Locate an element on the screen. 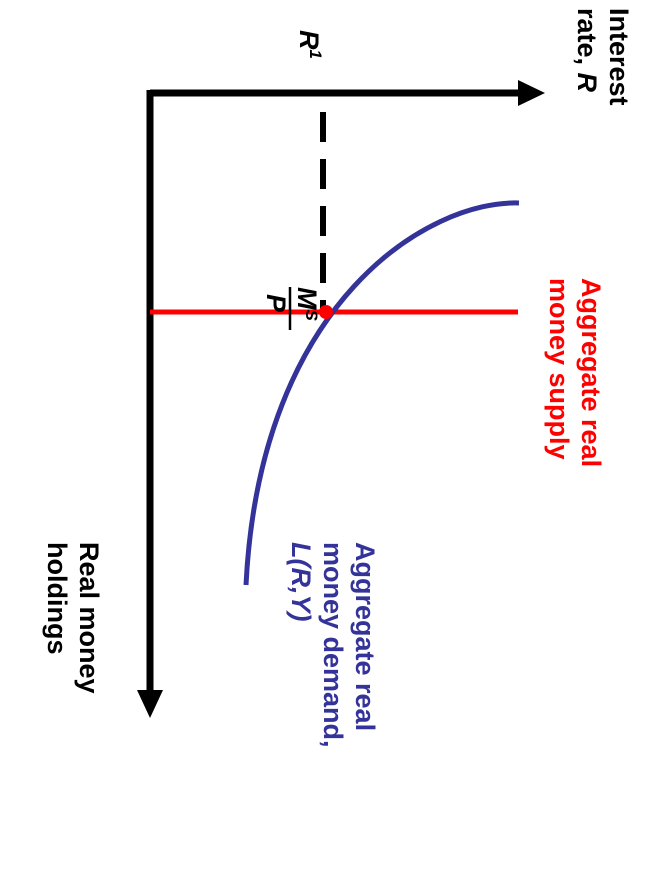  demand-label-line1: Aggregate real is located at coordinates (365, 636).